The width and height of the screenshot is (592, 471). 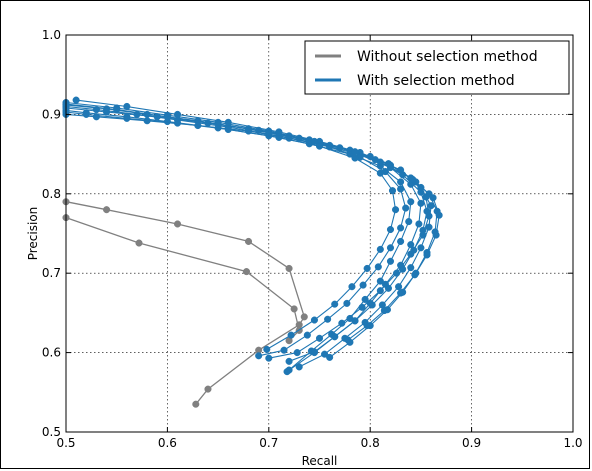 I want to click on series-line, so click(x=182, y=279).